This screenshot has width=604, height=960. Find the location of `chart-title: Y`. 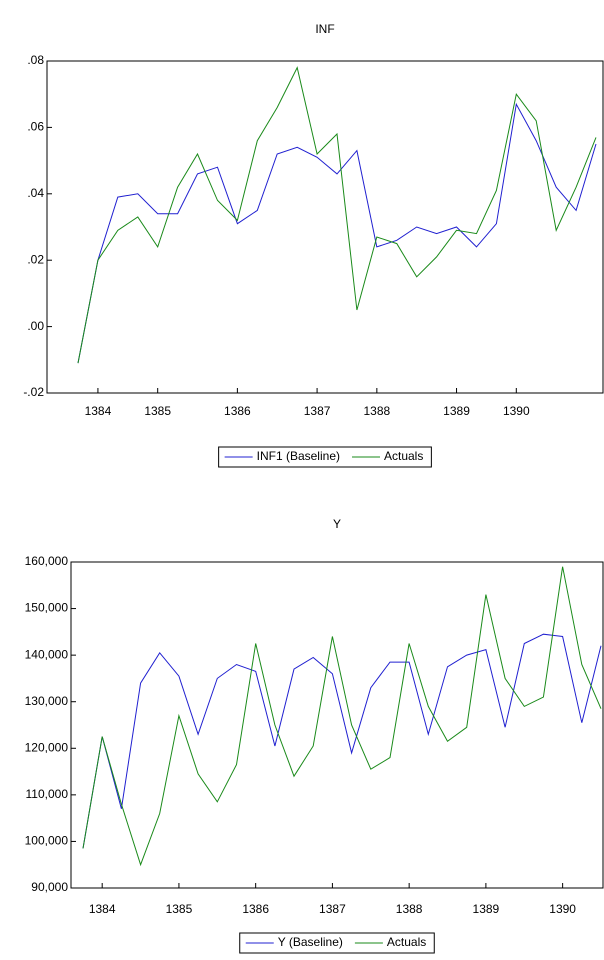

chart-title: Y is located at coordinates (337, 524).